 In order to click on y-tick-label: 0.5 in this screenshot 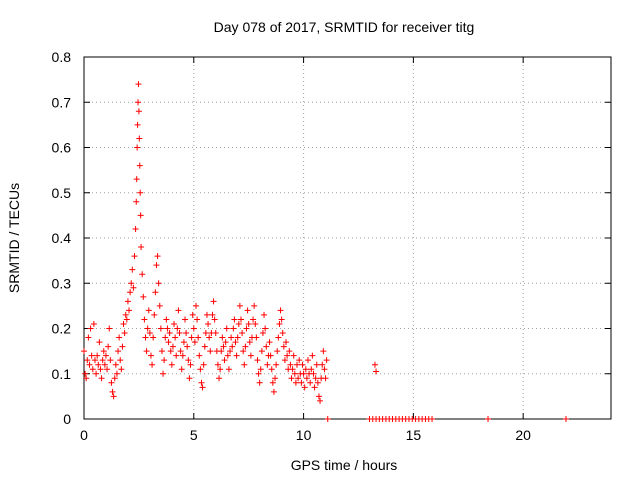, I will do `click(62, 193)`.